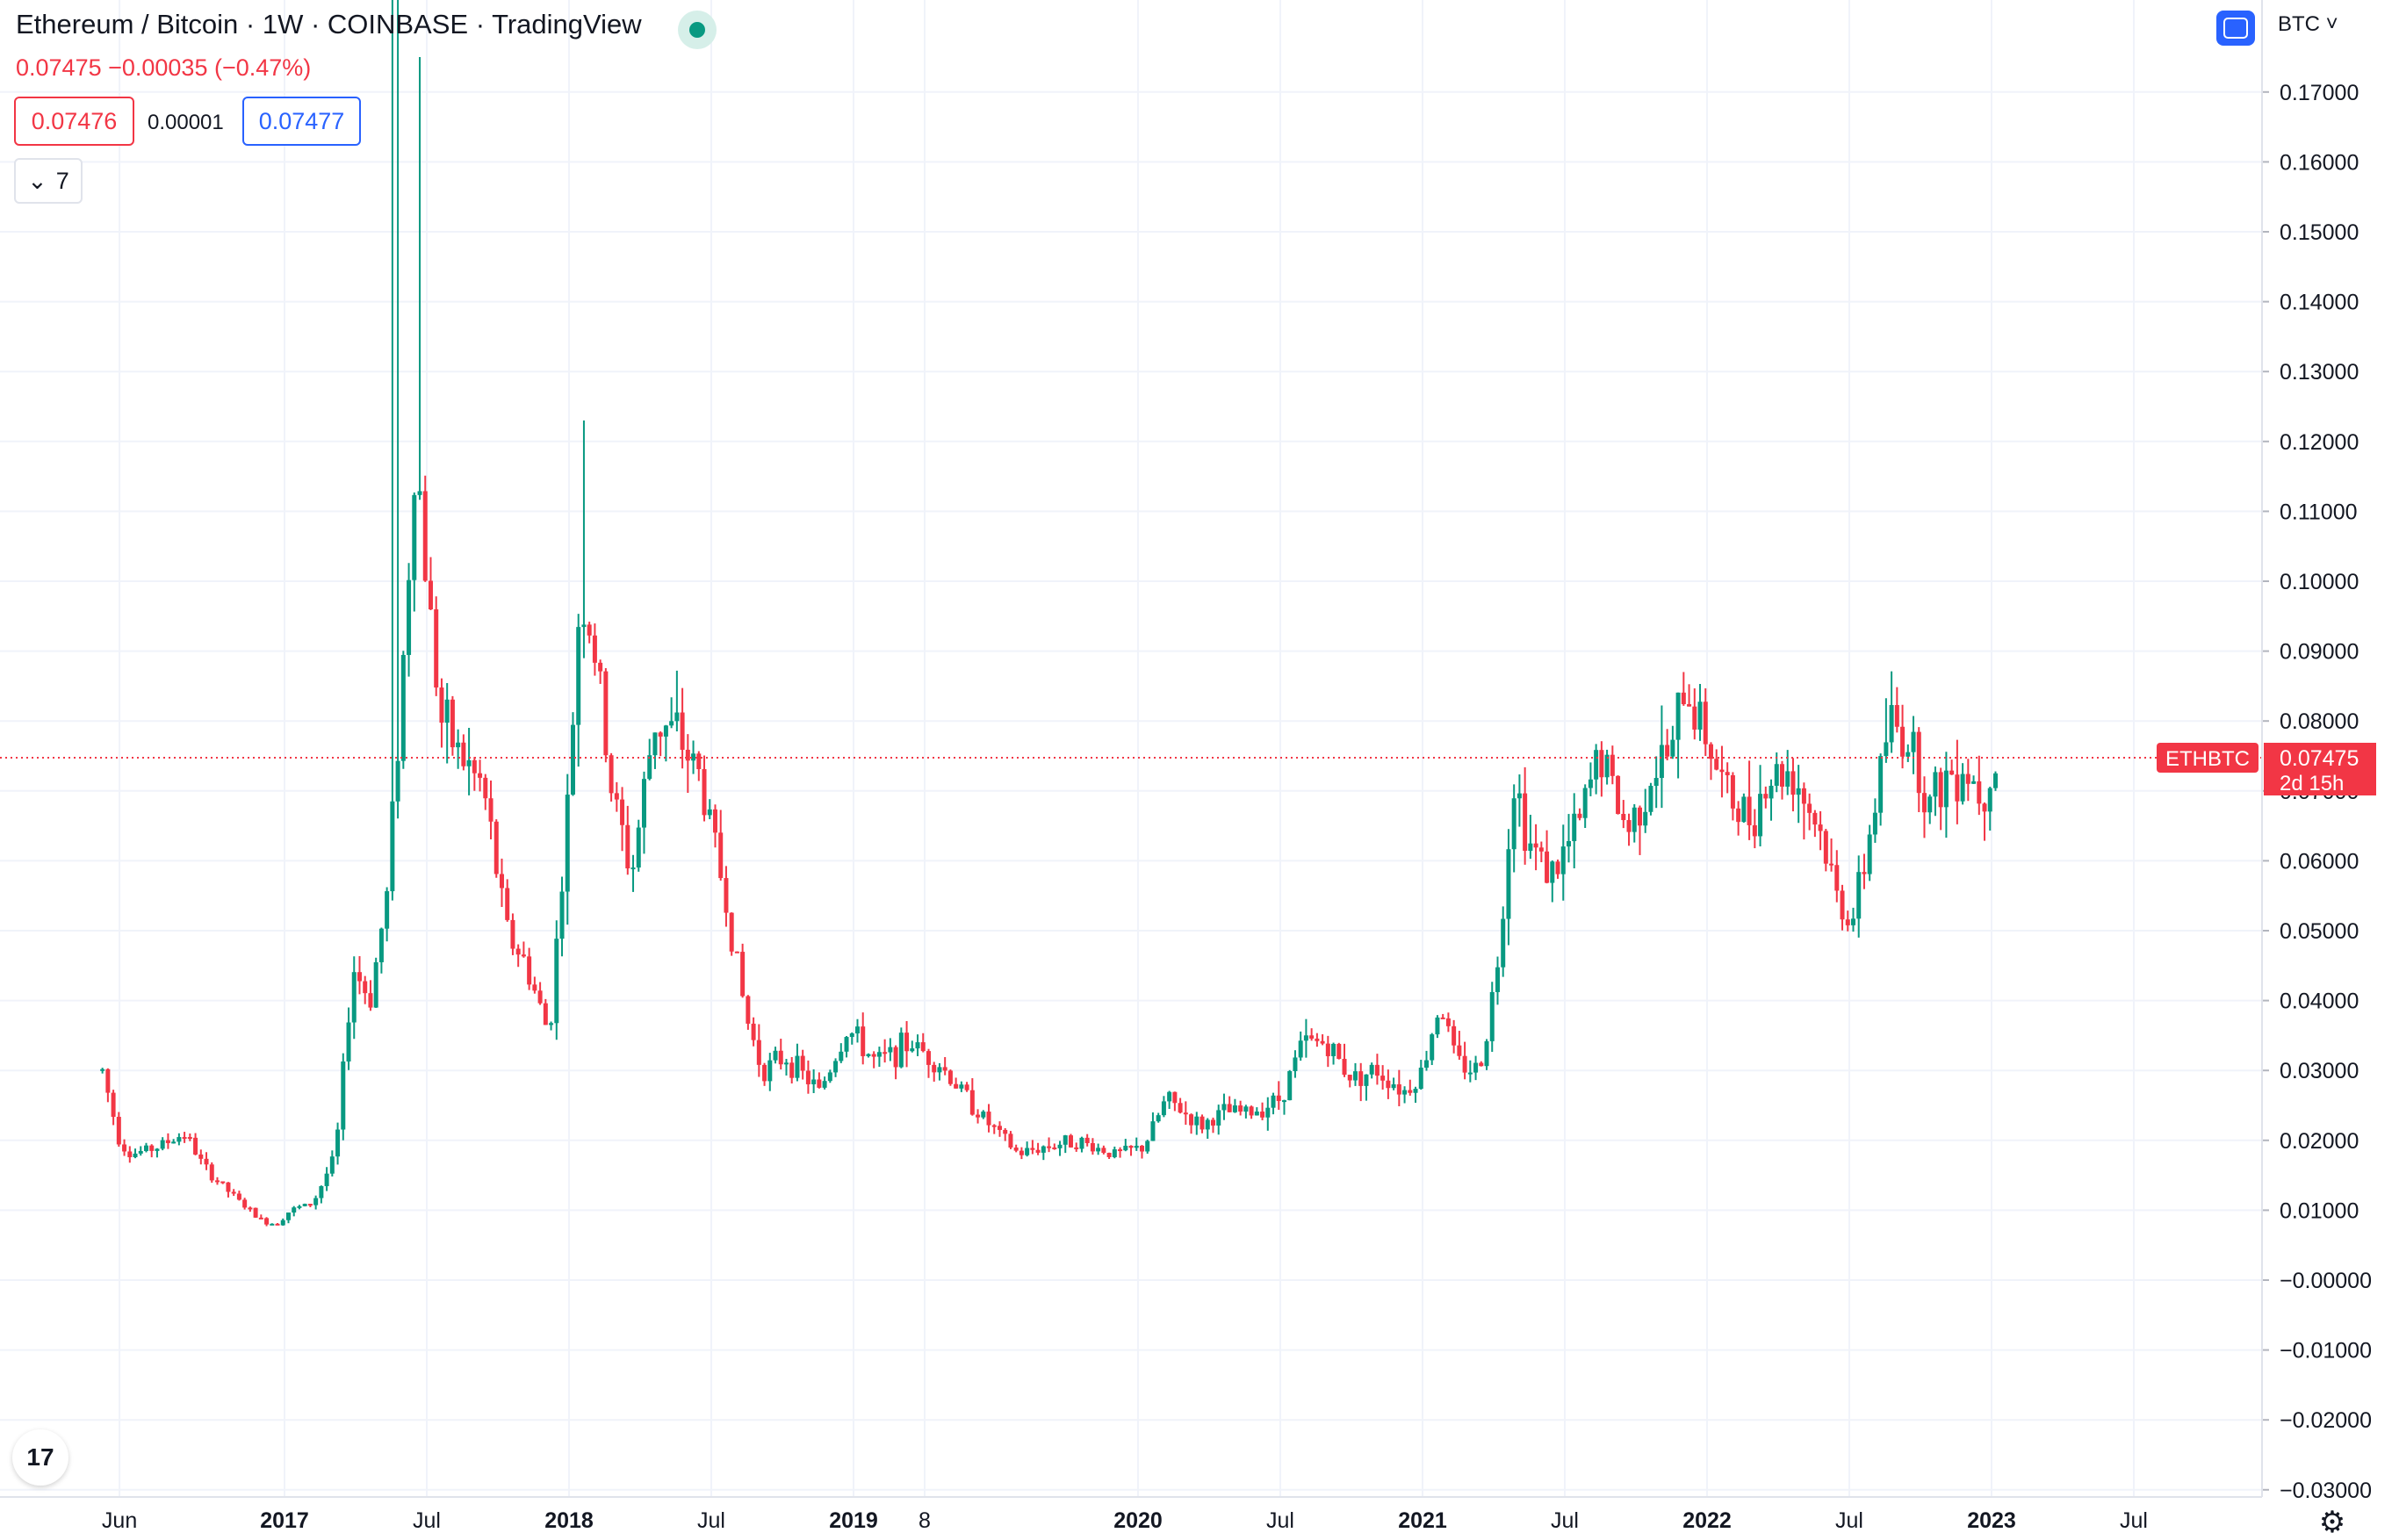  What do you see at coordinates (1707, 1520) in the screenshot?
I see `x-tick-label: 2022` at bounding box center [1707, 1520].